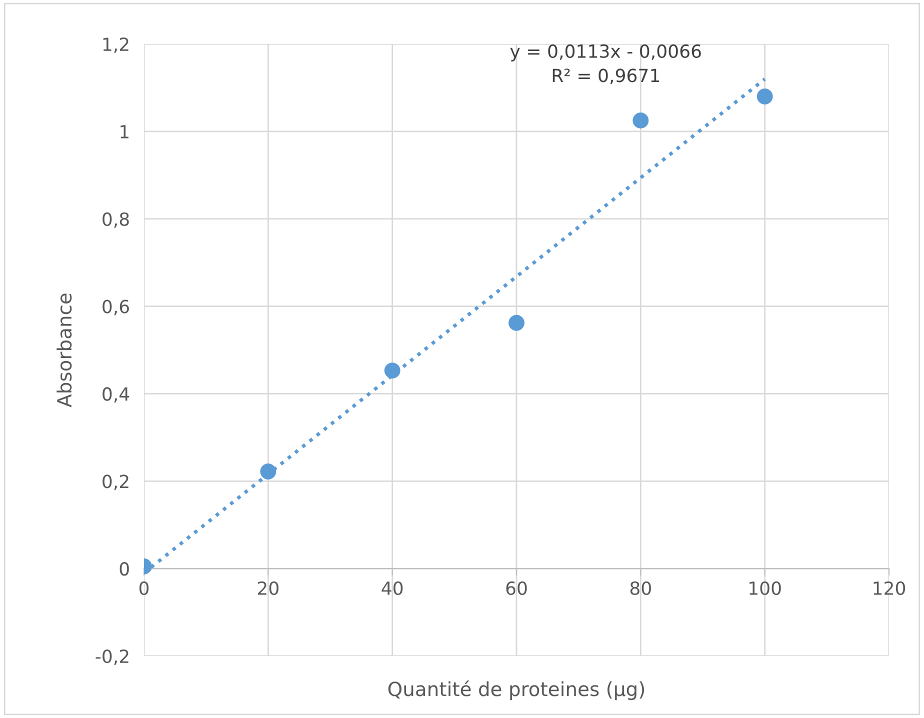  Describe the element at coordinates (144, 588) in the screenshot. I see `x-tick-label: 0` at that location.